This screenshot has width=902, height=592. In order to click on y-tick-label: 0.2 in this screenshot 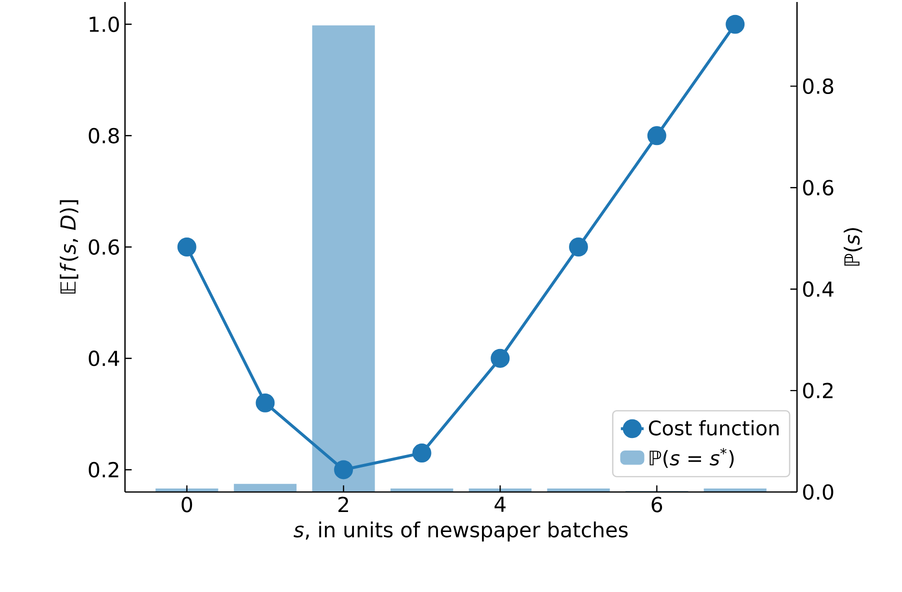, I will do `click(103, 470)`.